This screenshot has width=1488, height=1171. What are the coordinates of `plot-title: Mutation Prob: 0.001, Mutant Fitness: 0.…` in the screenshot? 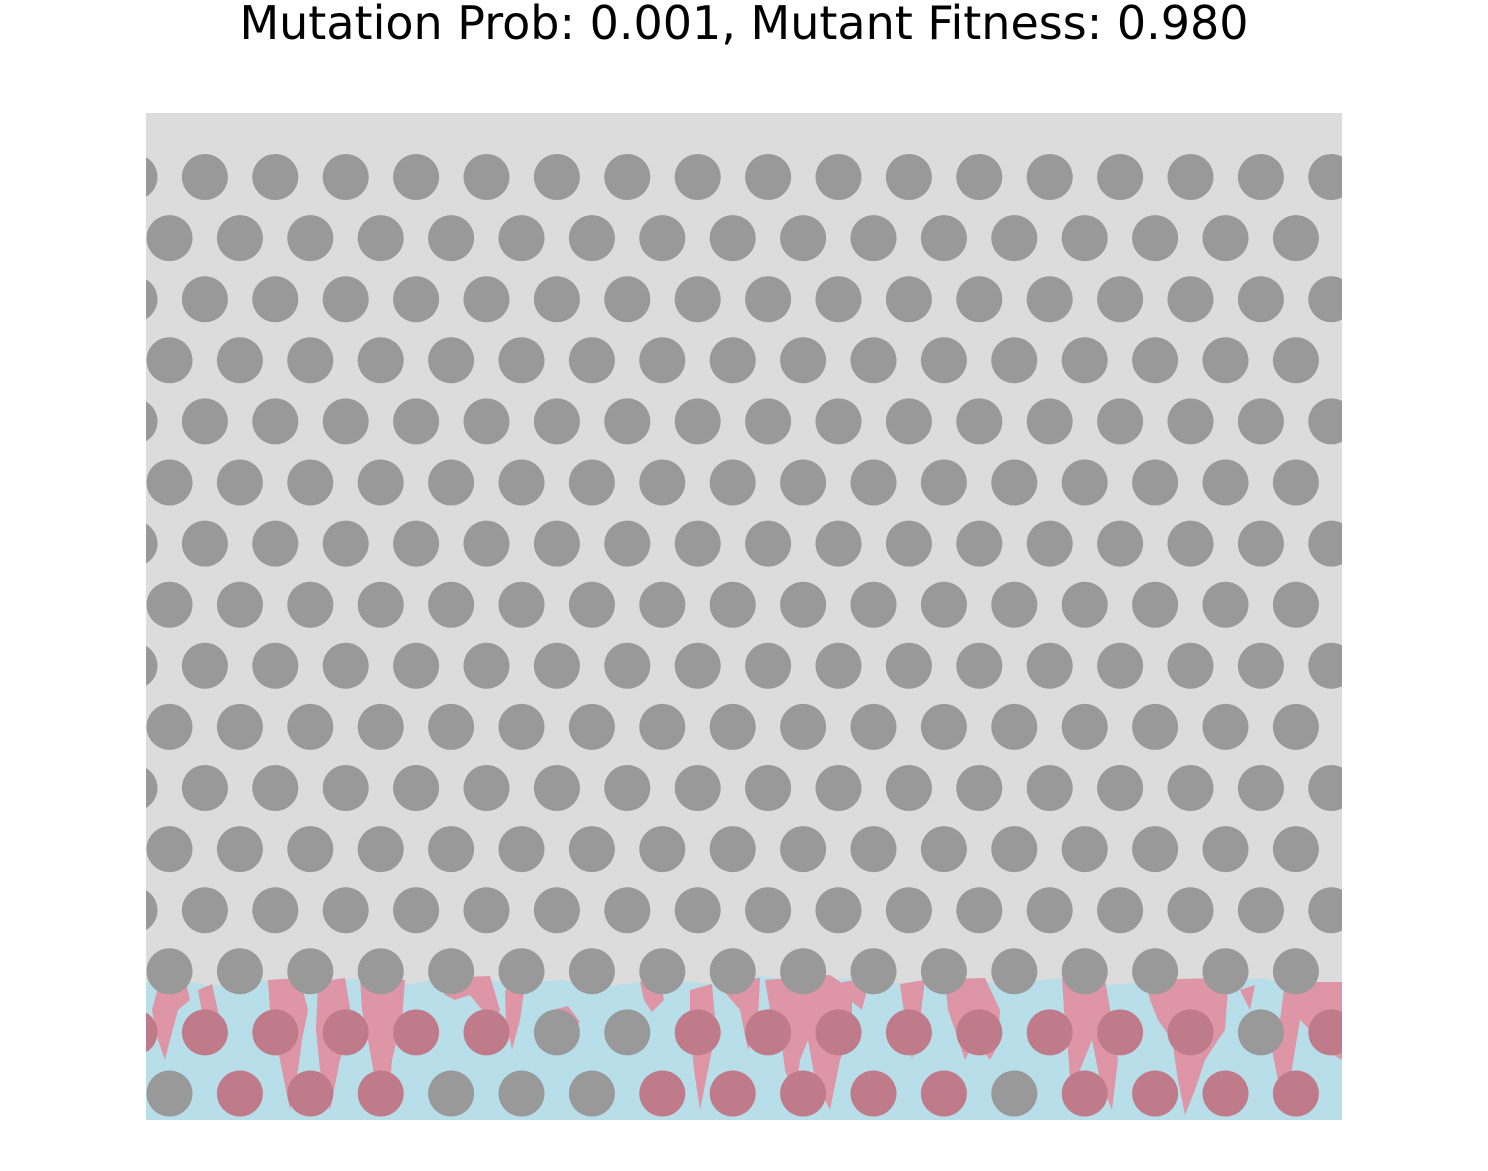 It's located at (744, 25).